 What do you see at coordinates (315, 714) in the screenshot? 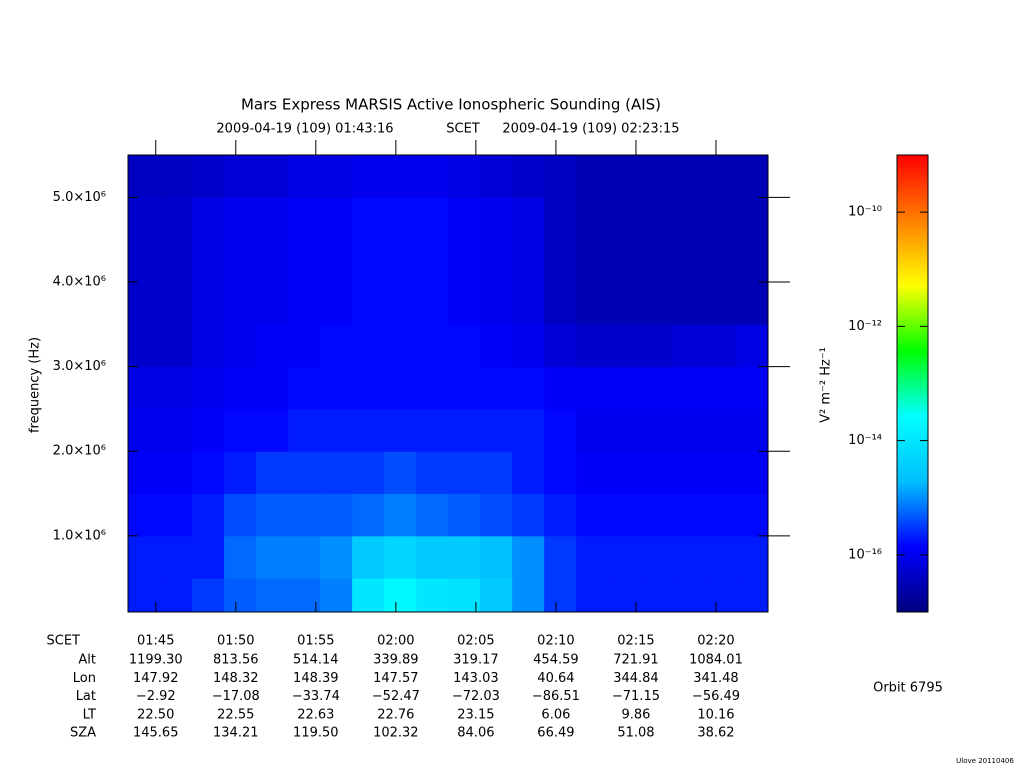
I see `ephemeris-value: 22.63` at bounding box center [315, 714].